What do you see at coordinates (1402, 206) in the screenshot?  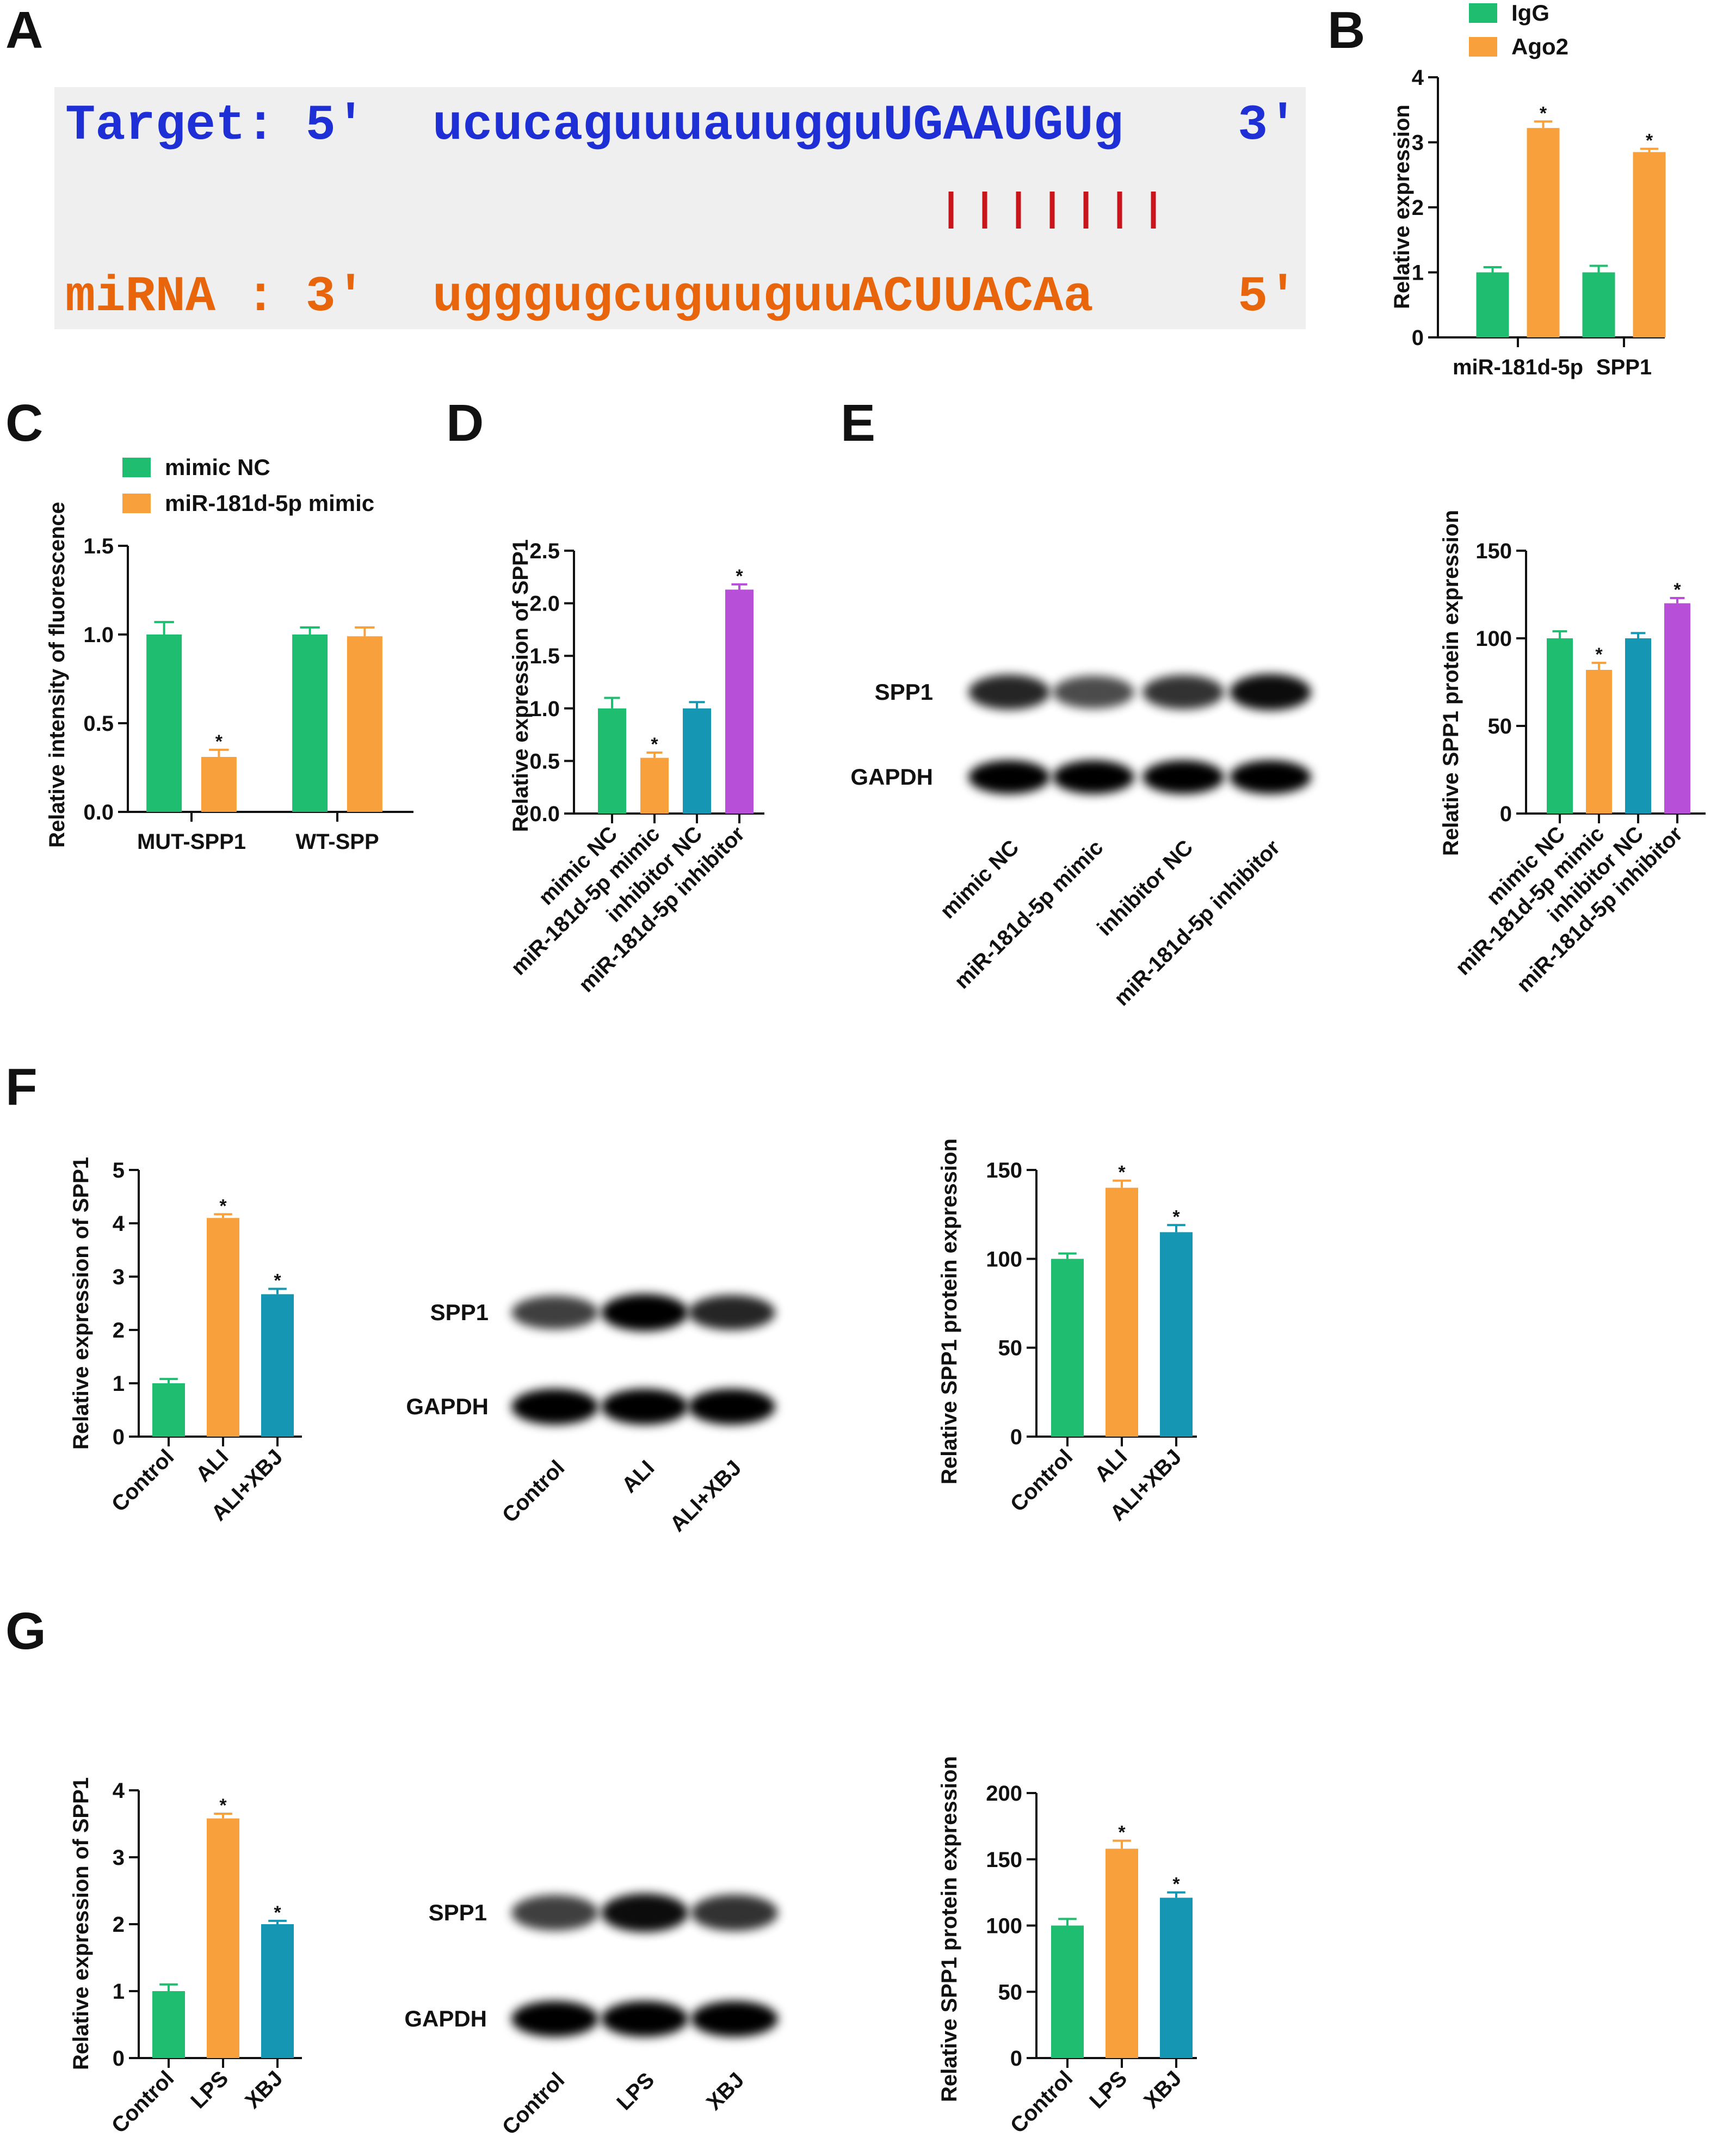 I see `y-axis-title: Relative expression` at bounding box center [1402, 206].